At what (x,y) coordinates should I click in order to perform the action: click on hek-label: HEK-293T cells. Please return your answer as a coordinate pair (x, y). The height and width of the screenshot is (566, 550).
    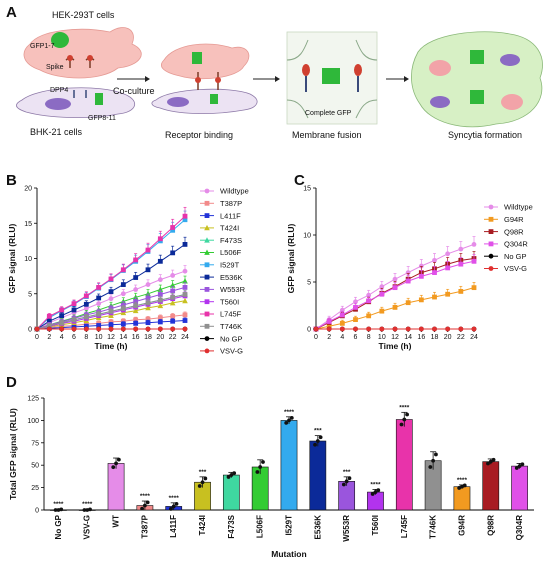
    Looking at the image, I should click on (83, 15).